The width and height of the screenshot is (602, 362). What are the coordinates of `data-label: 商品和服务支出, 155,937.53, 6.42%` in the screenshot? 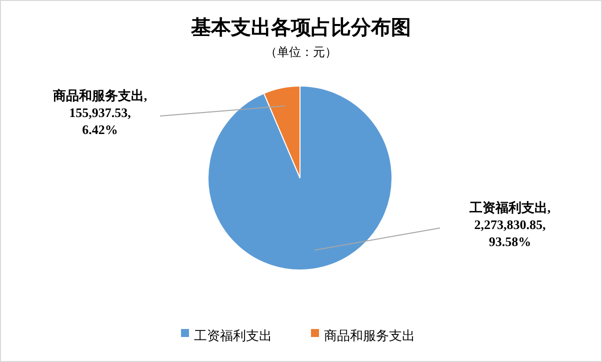 It's located at (100, 112).